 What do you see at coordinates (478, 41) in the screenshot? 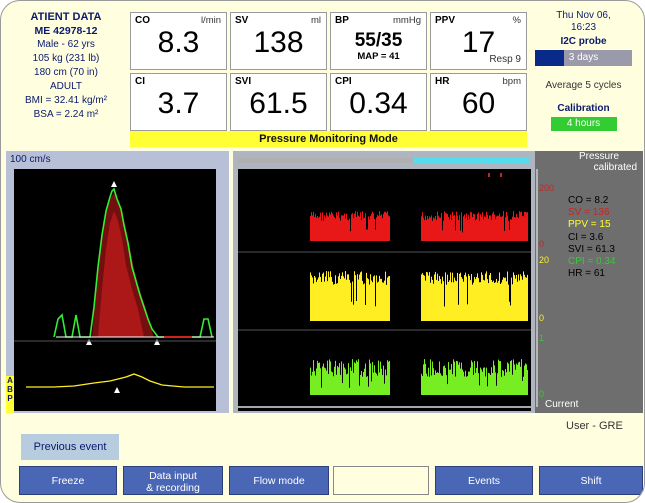
I see `tile-ppv: PPV % 17 Resp 9` at bounding box center [478, 41].